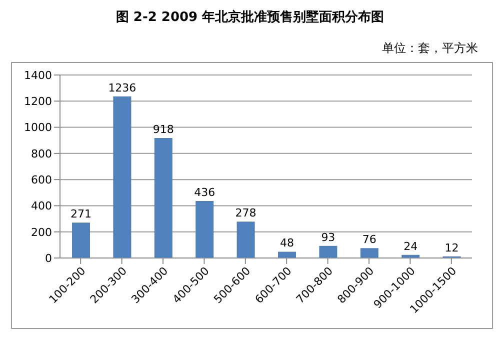 This screenshot has height=338, width=500. Describe the element at coordinates (163, 129) in the screenshot. I see `data-label: 918` at that location.